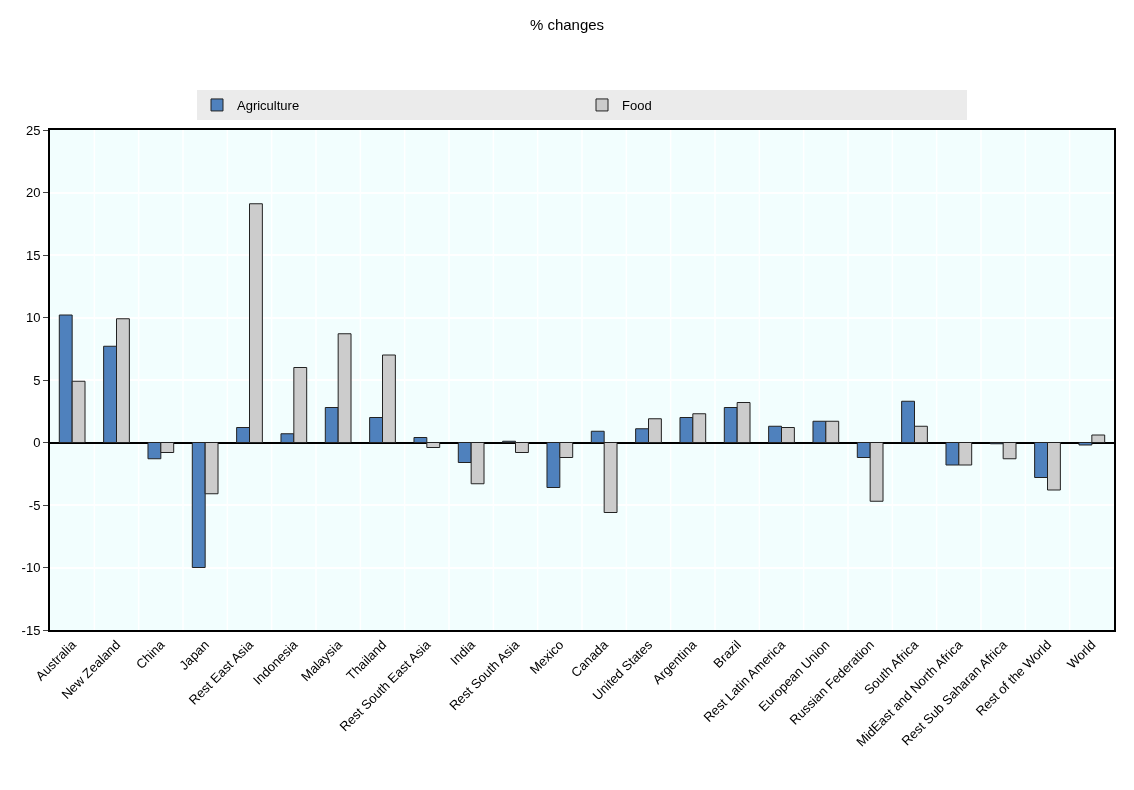 This screenshot has width=1134, height=790. Describe the element at coordinates (33, 318) in the screenshot. I see `y-tick-label: 10` at that location.